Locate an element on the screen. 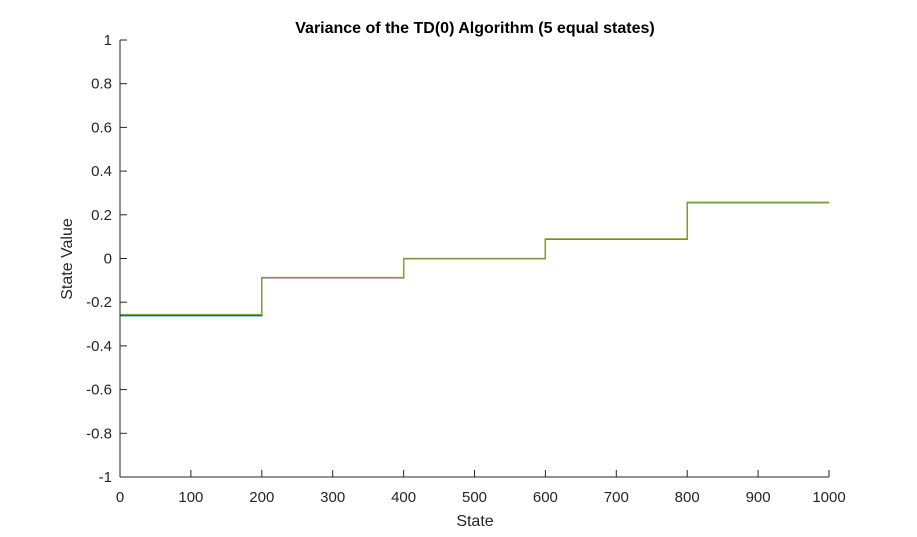 The width and height of the screenshot is (917, 537). x-tick-label: 100 is located at coordinates (190, 497).